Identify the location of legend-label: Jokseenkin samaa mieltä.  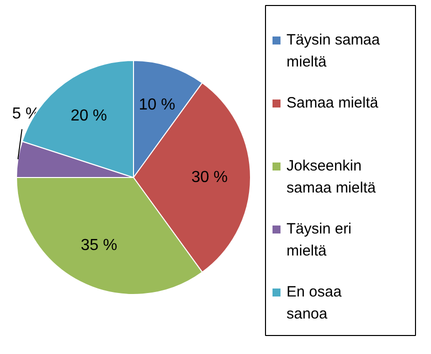
(331, 177).